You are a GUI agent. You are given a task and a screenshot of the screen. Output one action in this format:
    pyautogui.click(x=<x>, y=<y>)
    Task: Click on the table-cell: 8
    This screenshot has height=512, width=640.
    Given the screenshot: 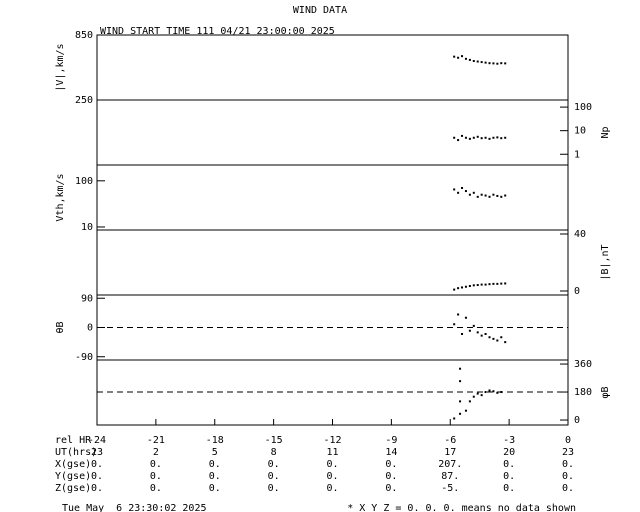 What is the action you would take?
    pyautogui.click(x=274, y=452)
    